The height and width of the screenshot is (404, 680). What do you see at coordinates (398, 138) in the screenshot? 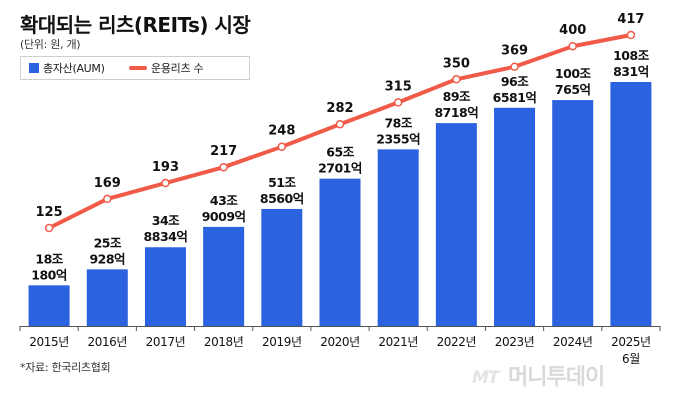
I see `bar-value-label: 2355억` at bounding box center [398, 138].